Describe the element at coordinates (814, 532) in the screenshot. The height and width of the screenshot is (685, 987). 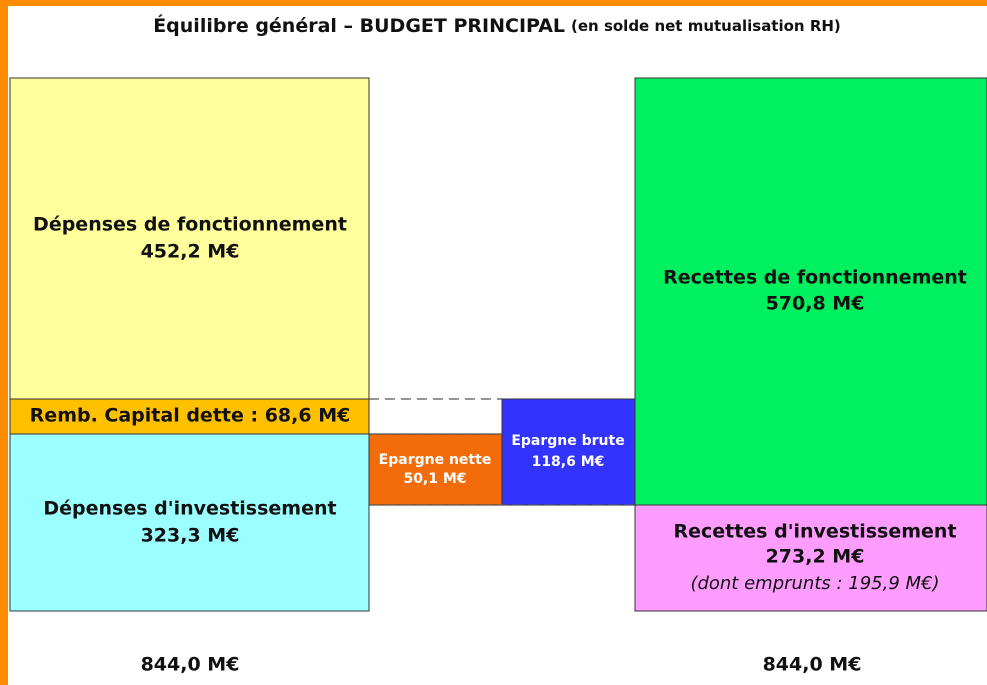
I see `box-label: Recettes d'investissement` at that location.